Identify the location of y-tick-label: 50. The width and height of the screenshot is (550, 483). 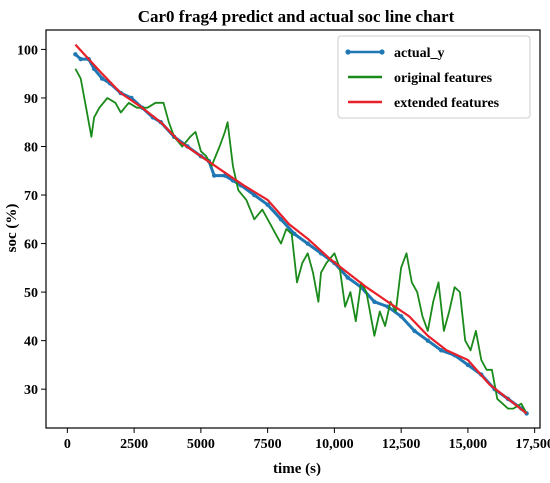
(31, 293).